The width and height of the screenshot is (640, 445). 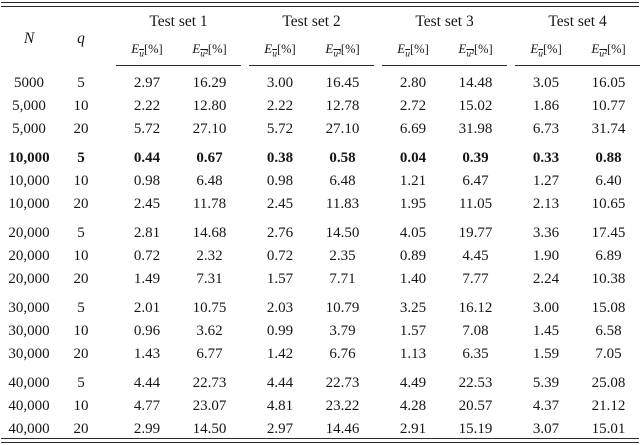 What do you see at coordinates (475, 129) in the screenshot?
I see `cell-value: 31.98` at bounding box center [475, 129].